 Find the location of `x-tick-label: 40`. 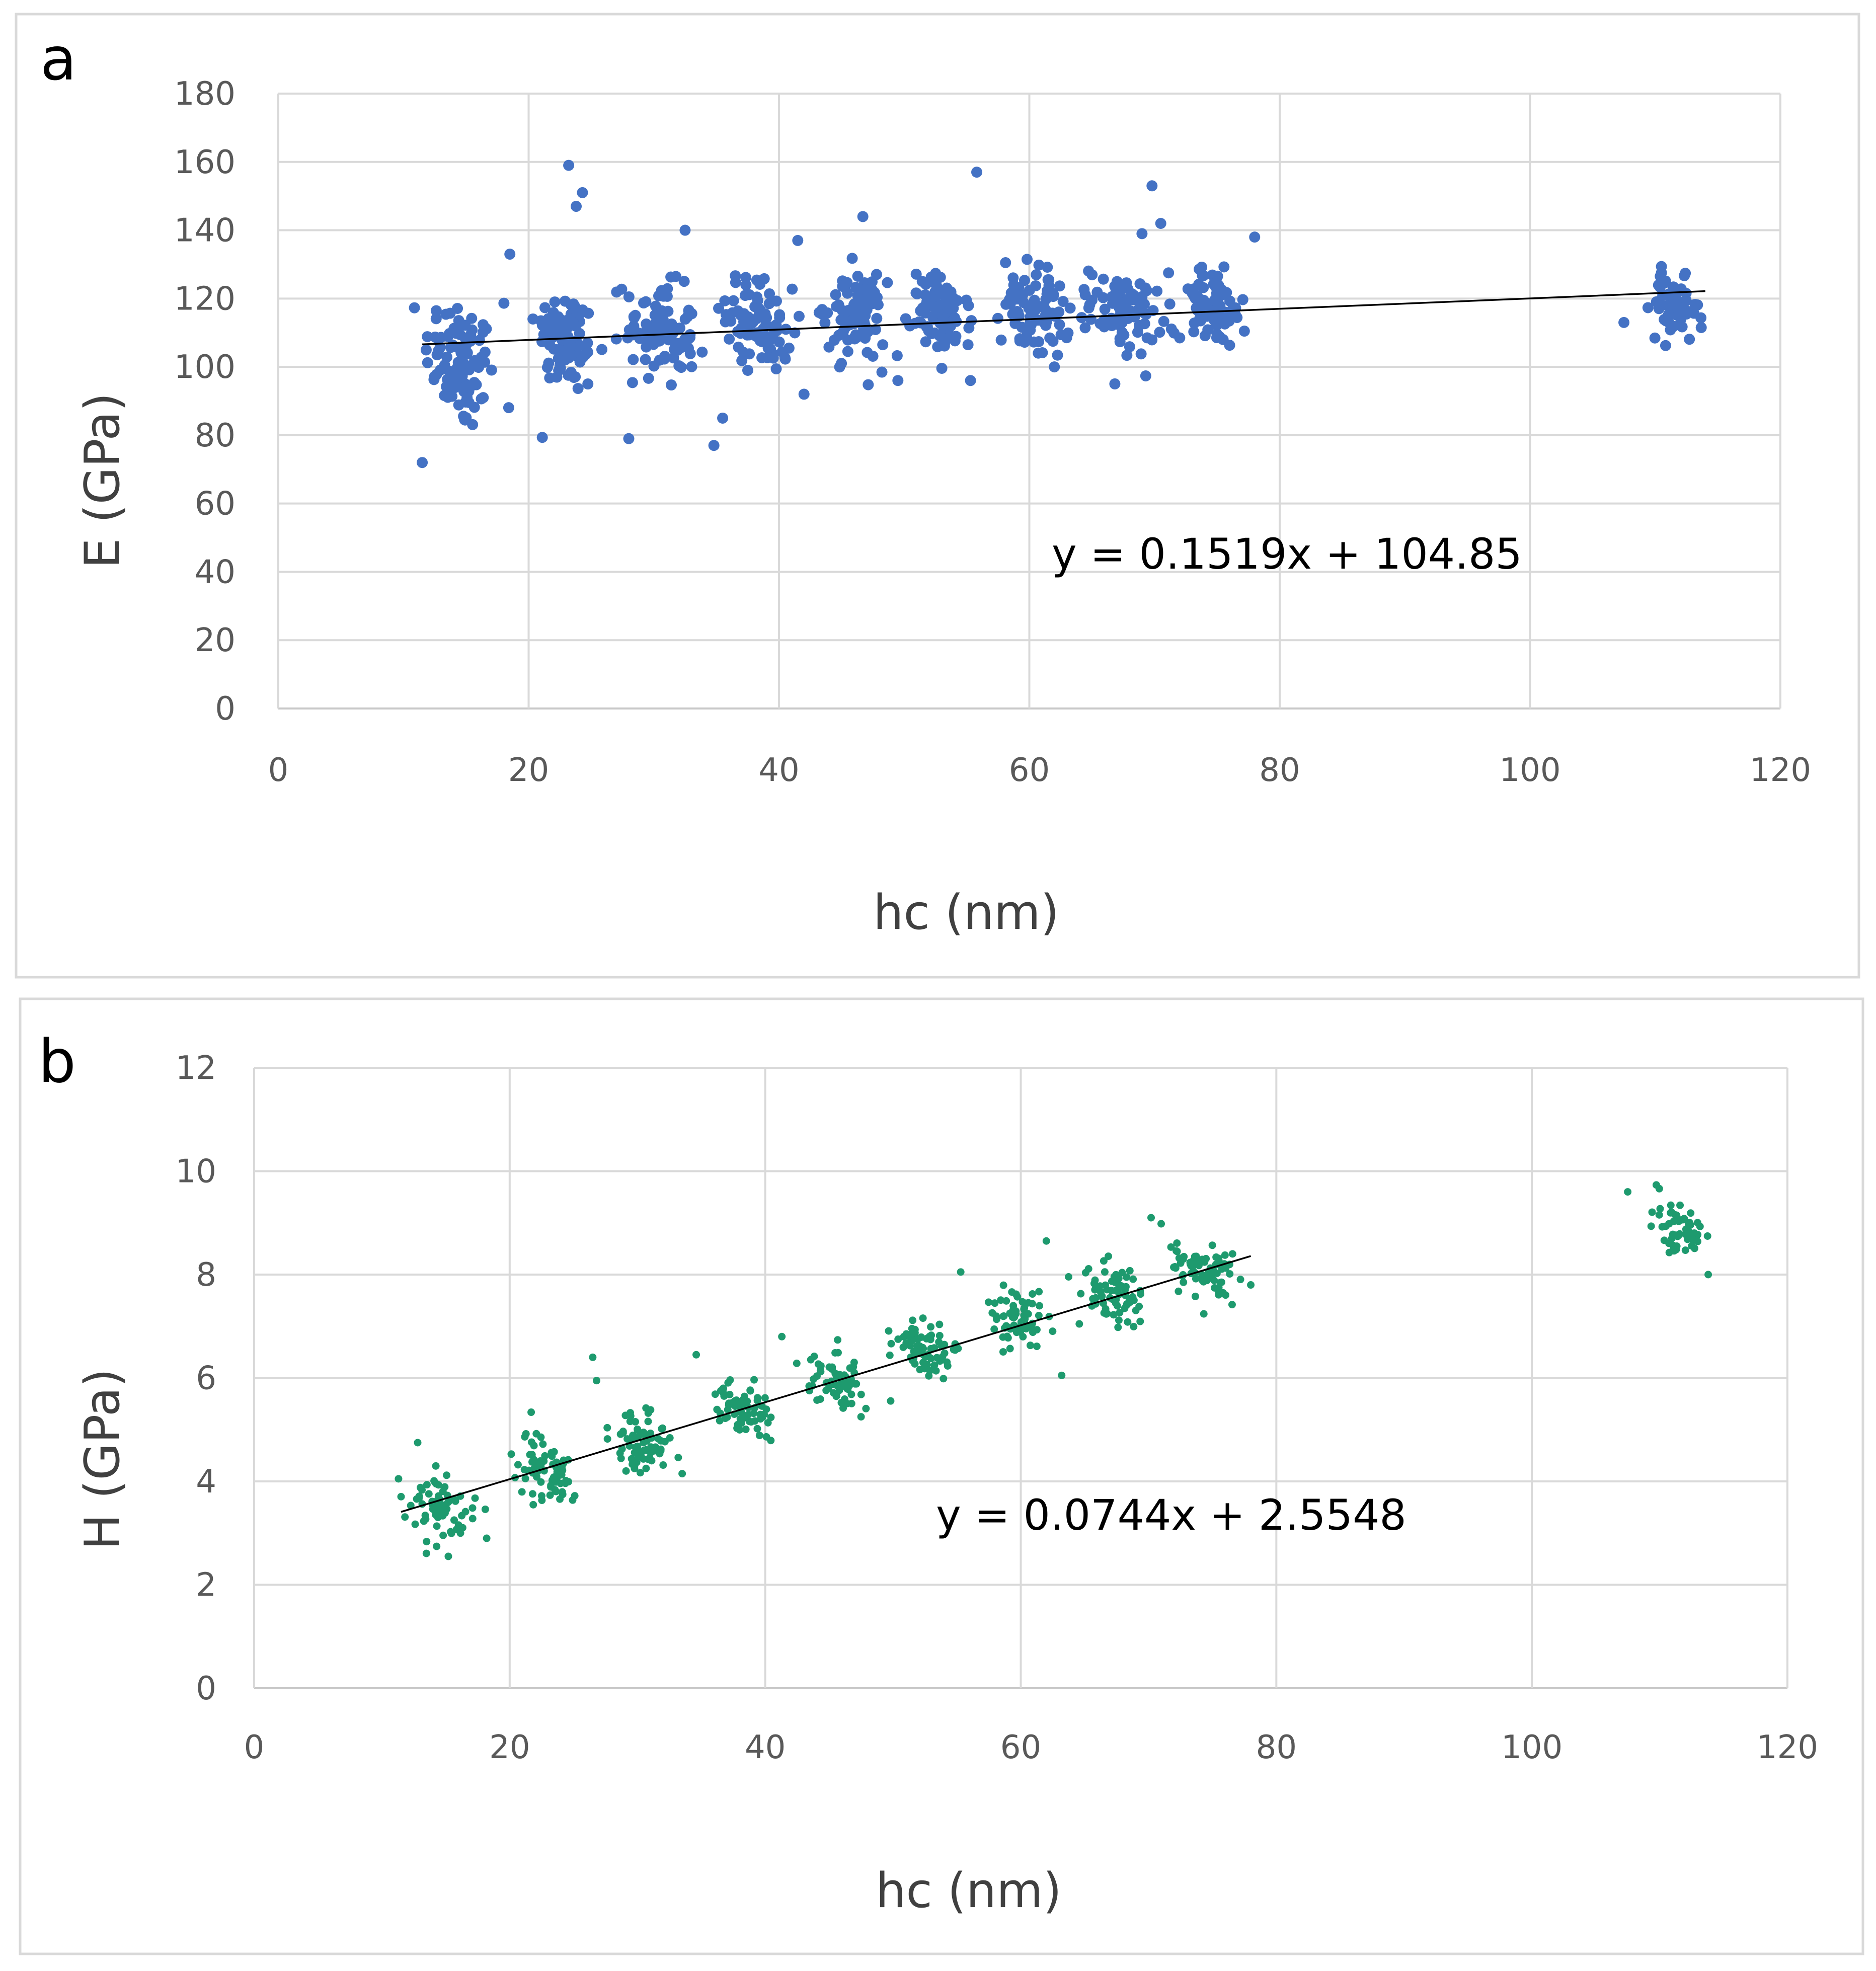

x-tick-label: 40 is located at coordinates (765, 1748).